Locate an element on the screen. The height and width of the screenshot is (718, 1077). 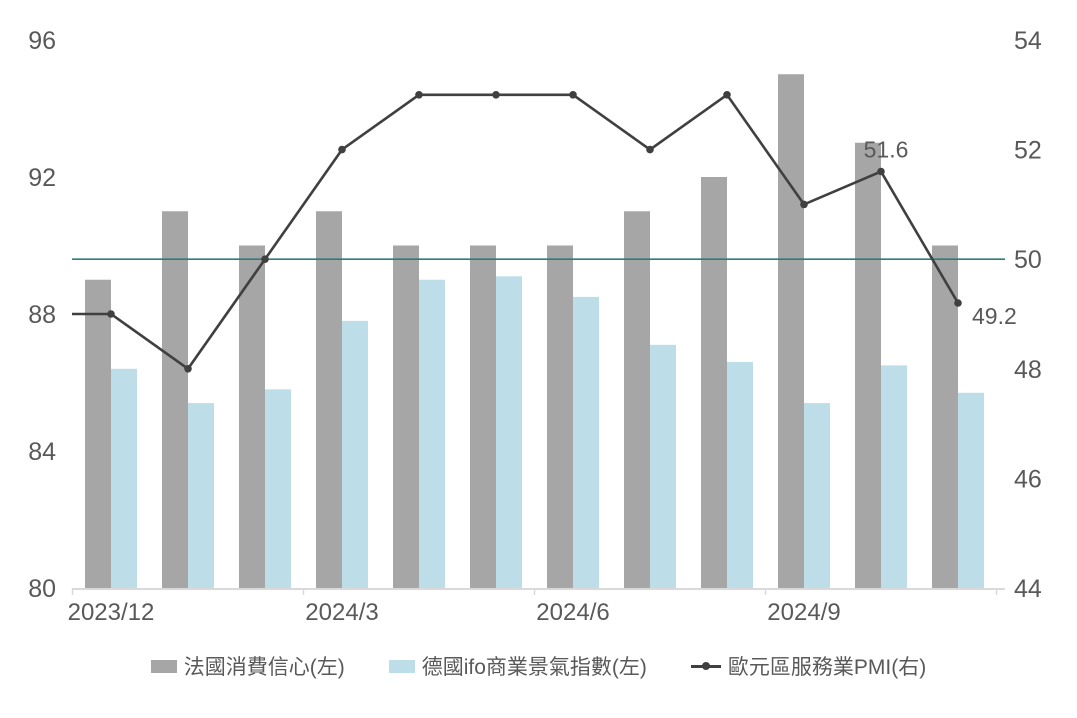
legend-label-eurozone-pmi: 歐元區服務業PMI(右) is located at coordinates (827, 667).